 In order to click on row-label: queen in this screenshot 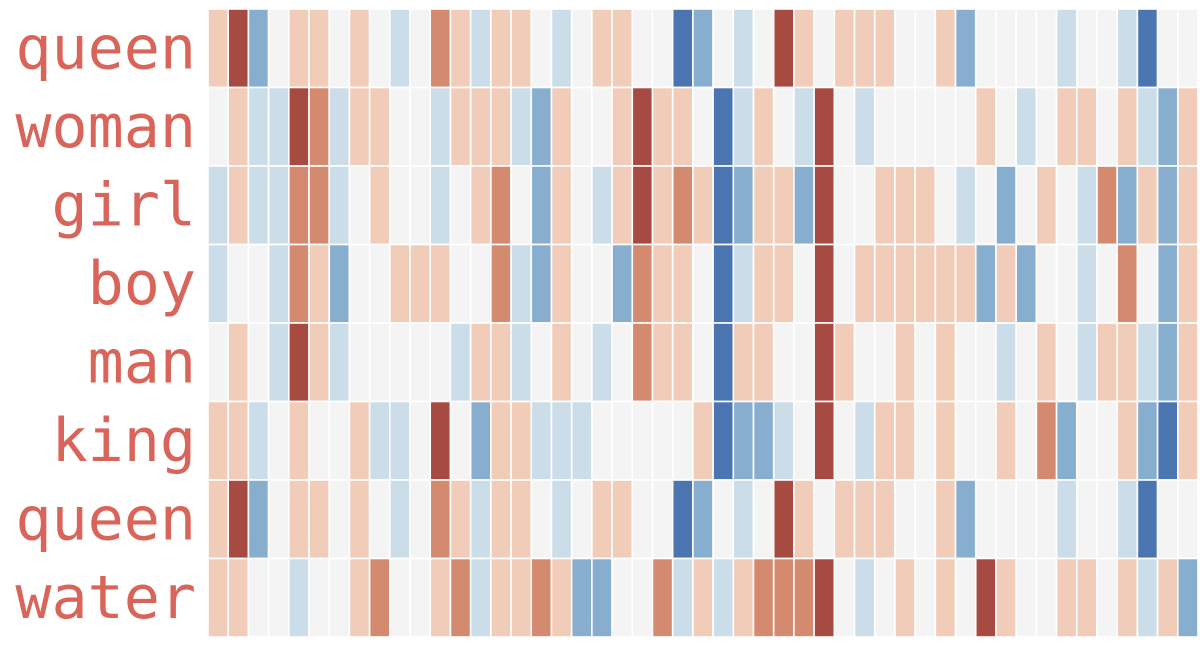, I will do `click(105, 519)`.